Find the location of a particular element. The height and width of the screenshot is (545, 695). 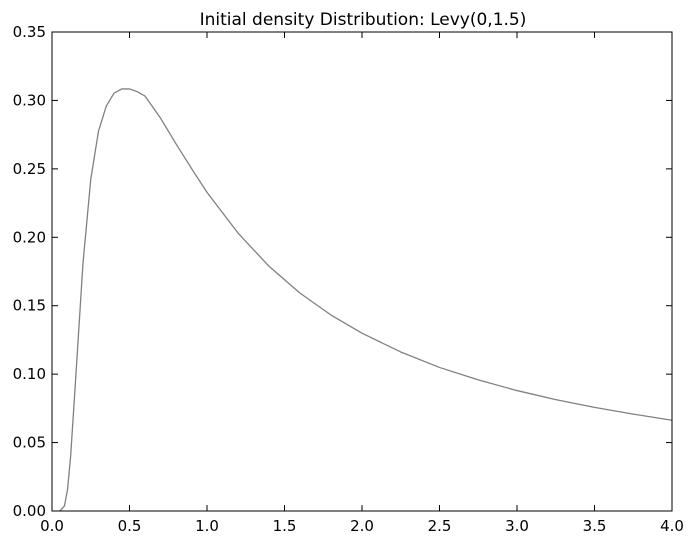

y-tick-label: 0.20 is located at coordinates (29, 237).